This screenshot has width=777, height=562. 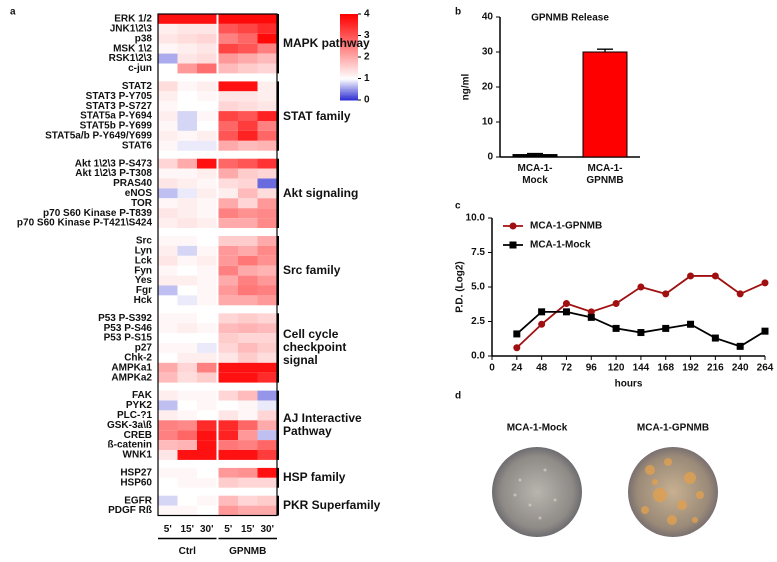 What do you see at coordinates (131, 28) in the screenshot?
I see `row-label: JNK1\2\3` at bounding box center [131, 28].